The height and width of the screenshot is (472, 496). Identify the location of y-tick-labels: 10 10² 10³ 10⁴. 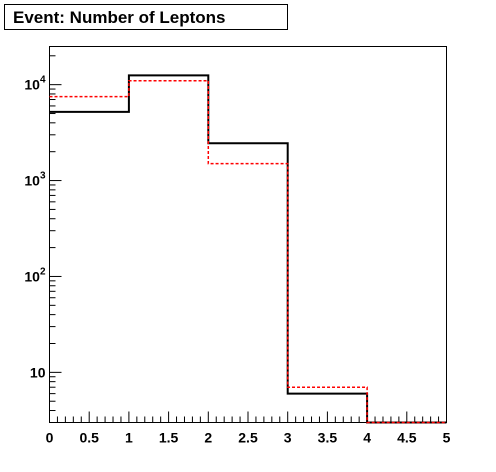
(35, 228).